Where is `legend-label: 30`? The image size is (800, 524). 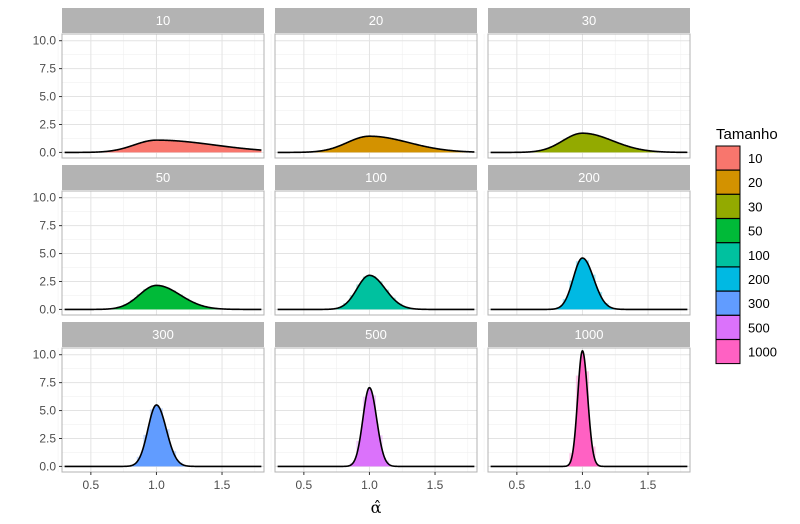
legend-label: 30 is located at coordinates (755, 206).